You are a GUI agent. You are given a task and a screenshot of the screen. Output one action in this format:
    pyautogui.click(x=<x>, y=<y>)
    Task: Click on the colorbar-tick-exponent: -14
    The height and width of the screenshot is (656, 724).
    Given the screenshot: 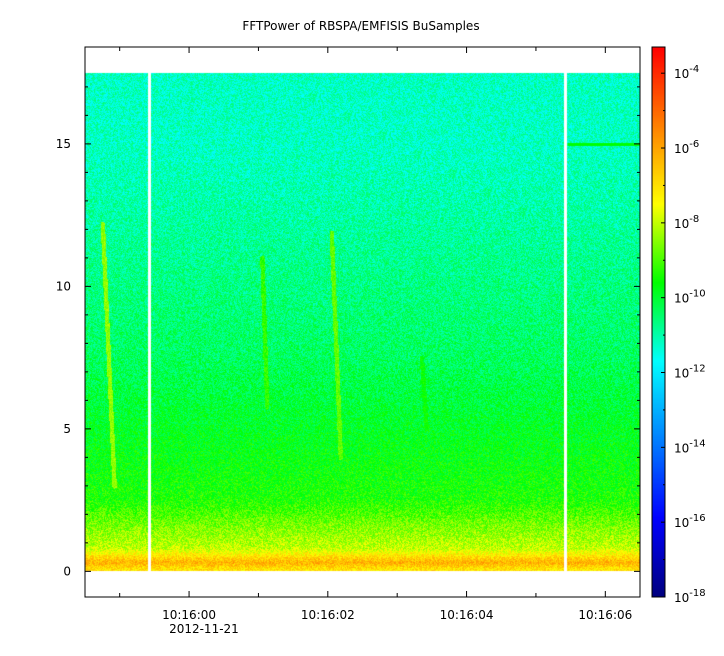 What is the action you would take?
    pyautogui.click(x=697, y=443)
    